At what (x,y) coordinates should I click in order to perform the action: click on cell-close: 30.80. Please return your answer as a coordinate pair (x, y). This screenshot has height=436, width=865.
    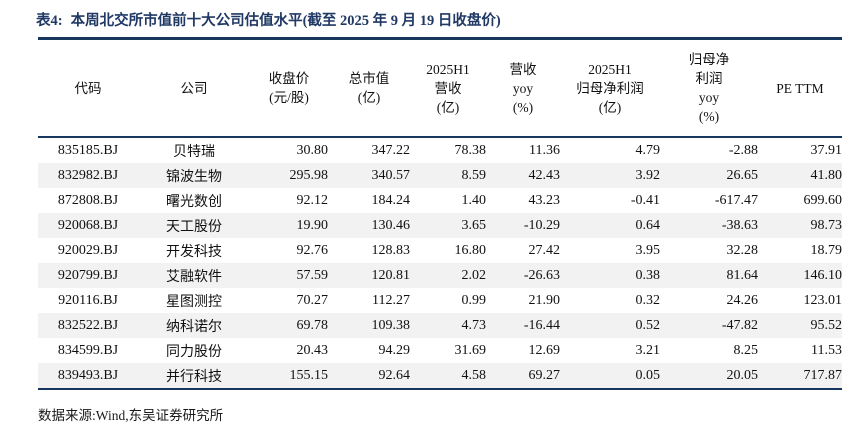
    Looking at the image, I should click on (312, 150).